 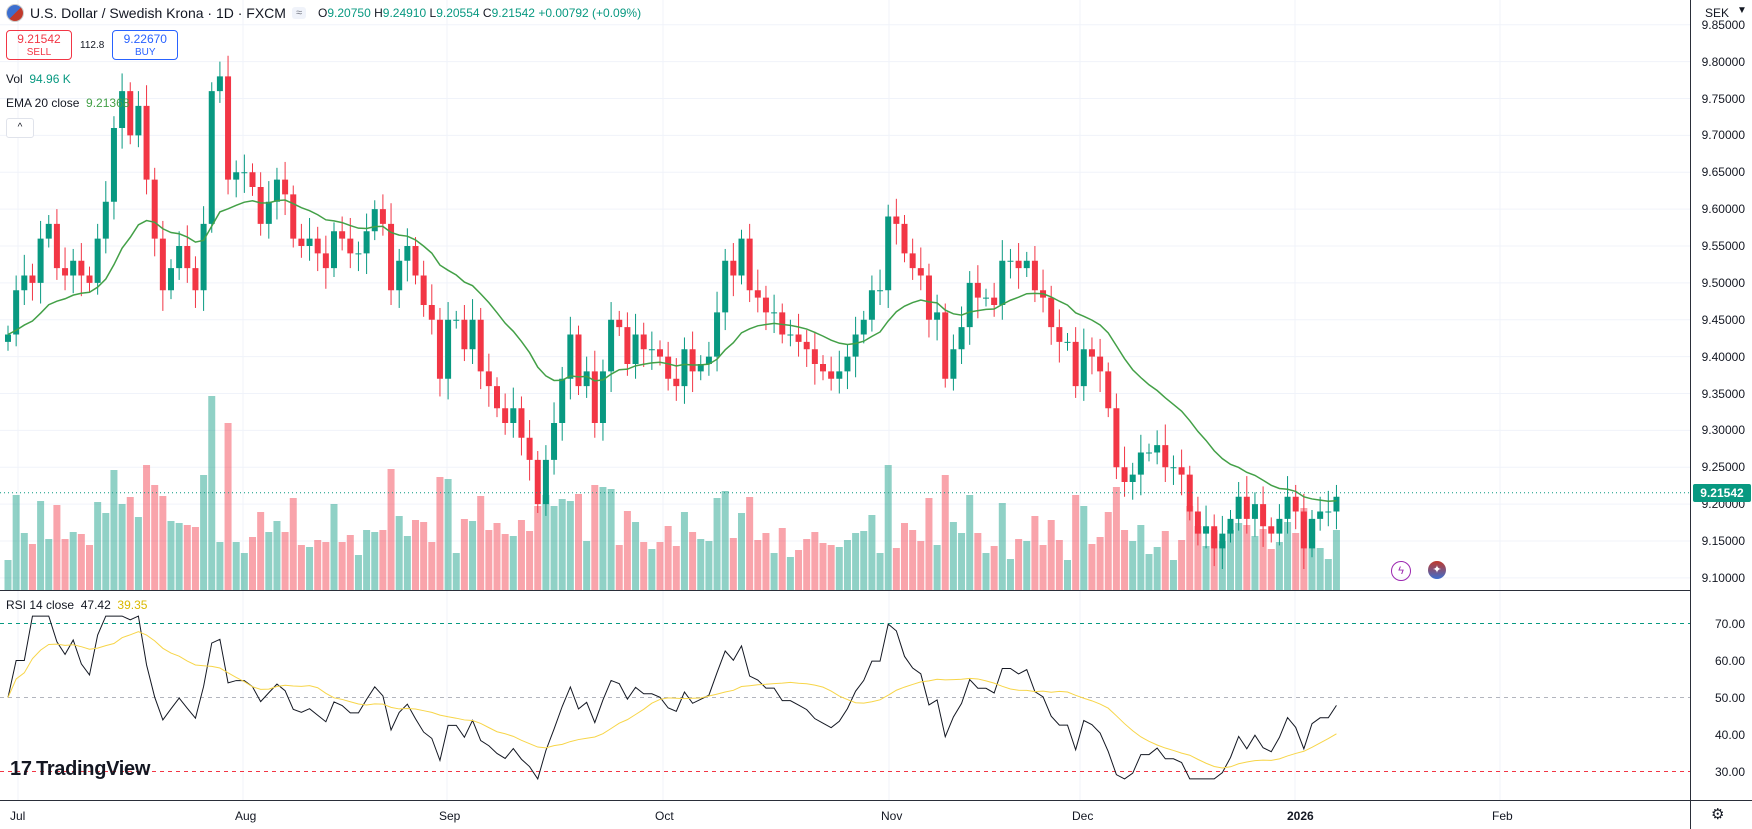 What do you see at coordinates (92, 45) in the screenshot?
I see `spread-value: 112.8` at bounding box center [92, 45].